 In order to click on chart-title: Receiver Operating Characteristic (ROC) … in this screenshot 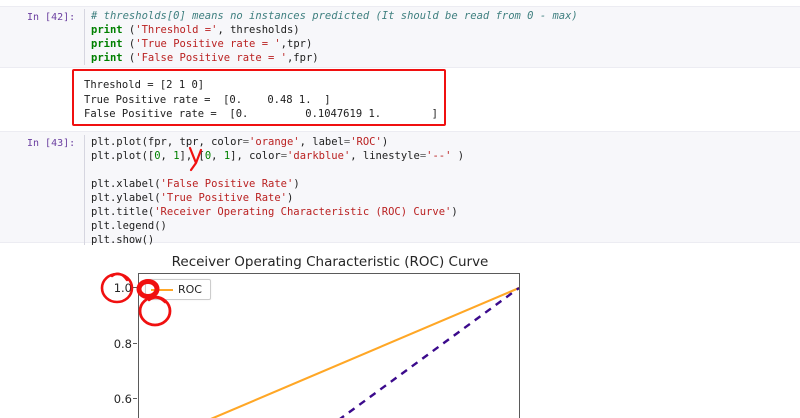, I will do `click(330, 262)`.